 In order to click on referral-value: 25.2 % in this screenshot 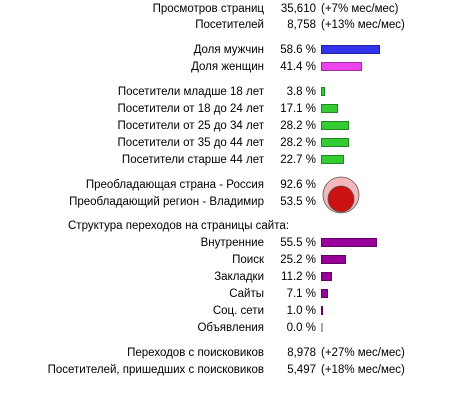, I will do `click(298, 260)`.